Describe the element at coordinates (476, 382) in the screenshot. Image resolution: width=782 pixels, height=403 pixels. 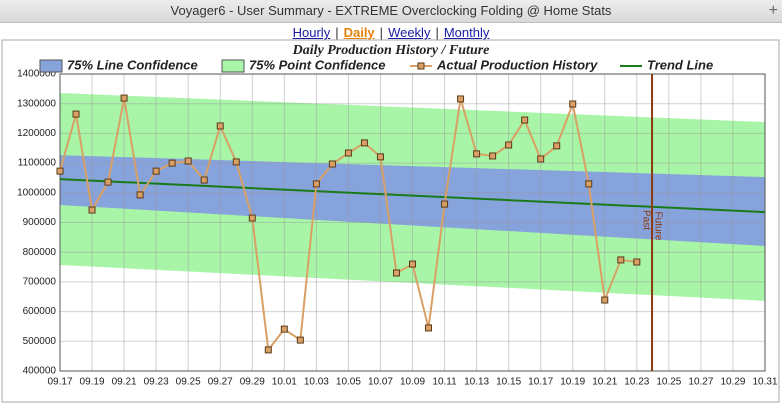
I see `x-tick-label: 10.13` at that location.